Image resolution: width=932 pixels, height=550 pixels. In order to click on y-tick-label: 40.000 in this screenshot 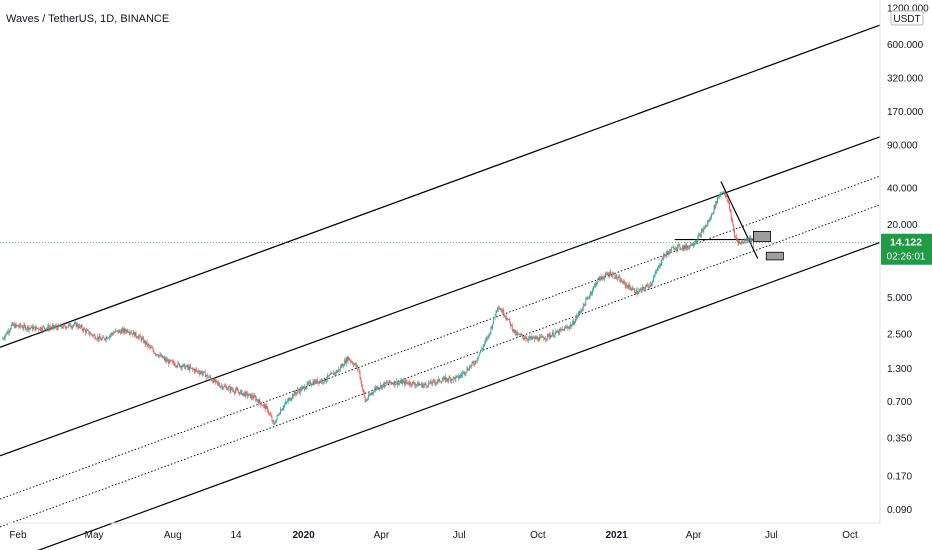, I will do `click(902, 188)`.